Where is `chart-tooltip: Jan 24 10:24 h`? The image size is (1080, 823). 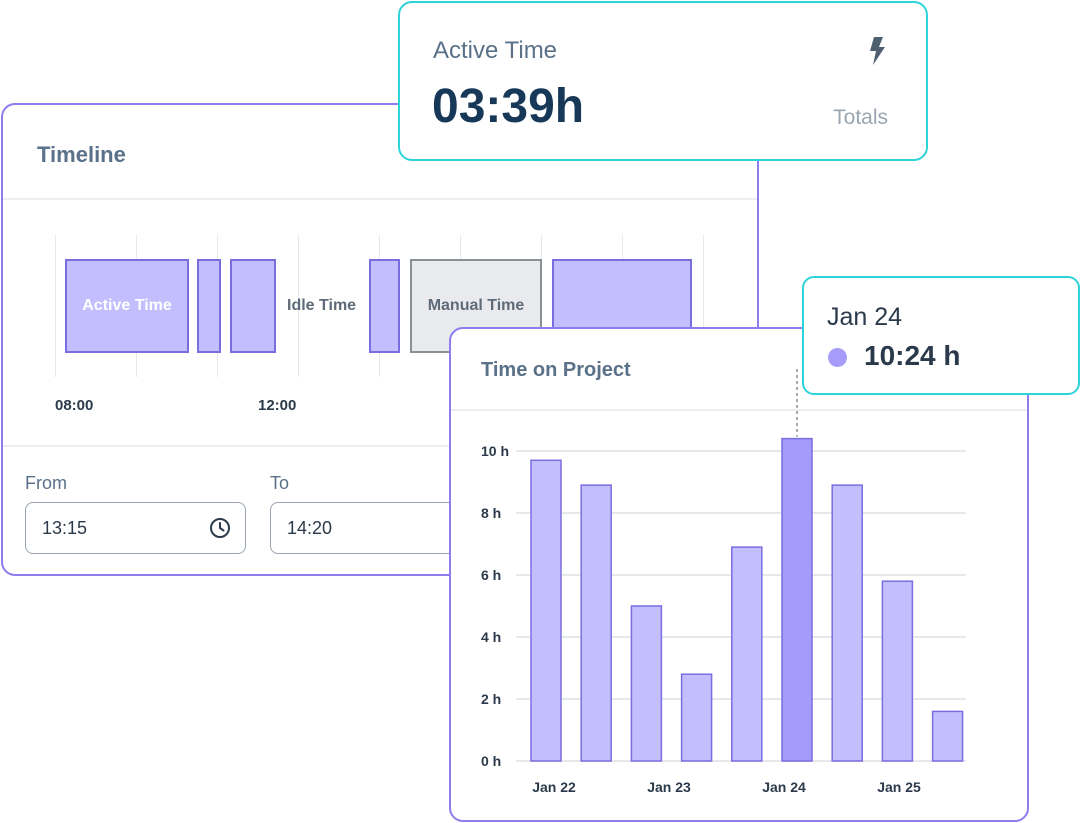
chart-tooltip: Jan 24 10:24 h is located at coordinates (941, 335).